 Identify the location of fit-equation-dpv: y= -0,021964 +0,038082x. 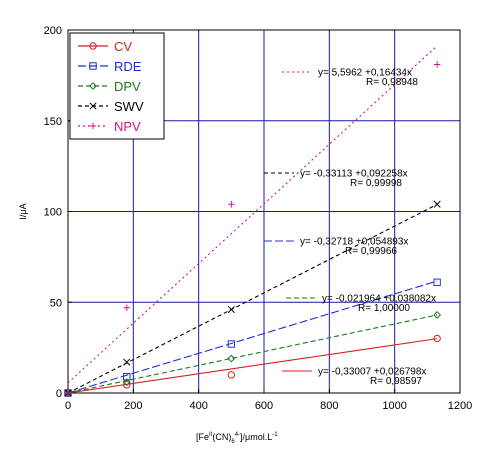
(379, 299).